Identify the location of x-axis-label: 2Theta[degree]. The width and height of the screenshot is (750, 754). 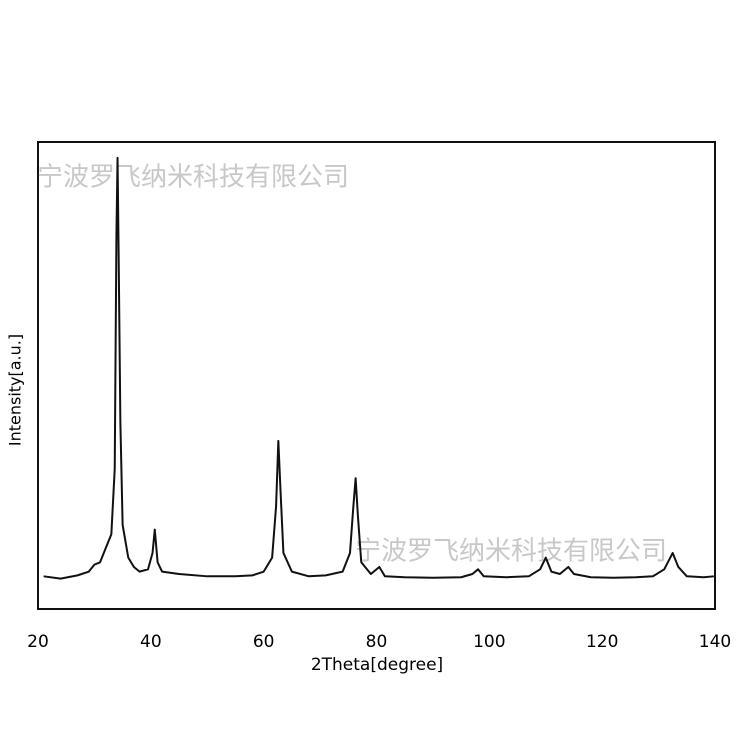
(377, 665).